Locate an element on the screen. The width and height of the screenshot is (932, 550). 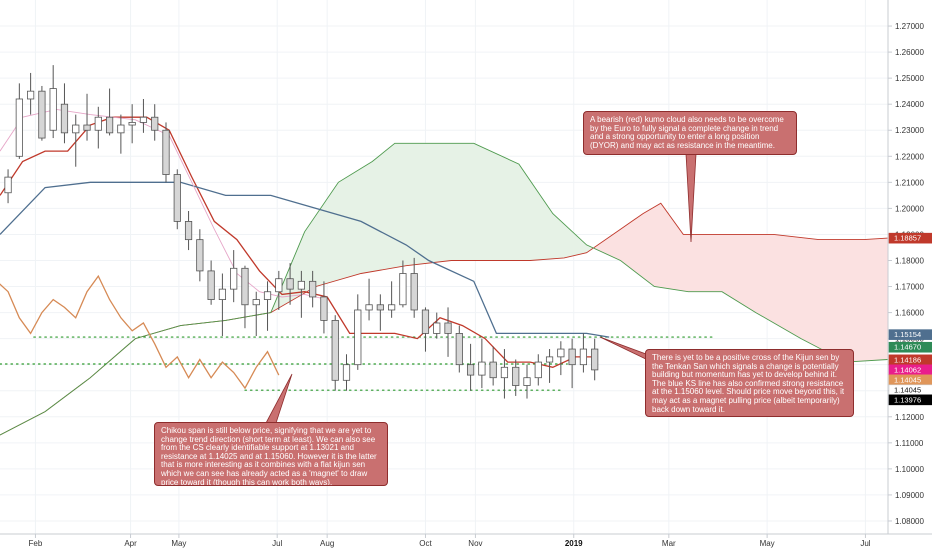
price-tick-label: 1.12000 is located at coordinates (909, 417).